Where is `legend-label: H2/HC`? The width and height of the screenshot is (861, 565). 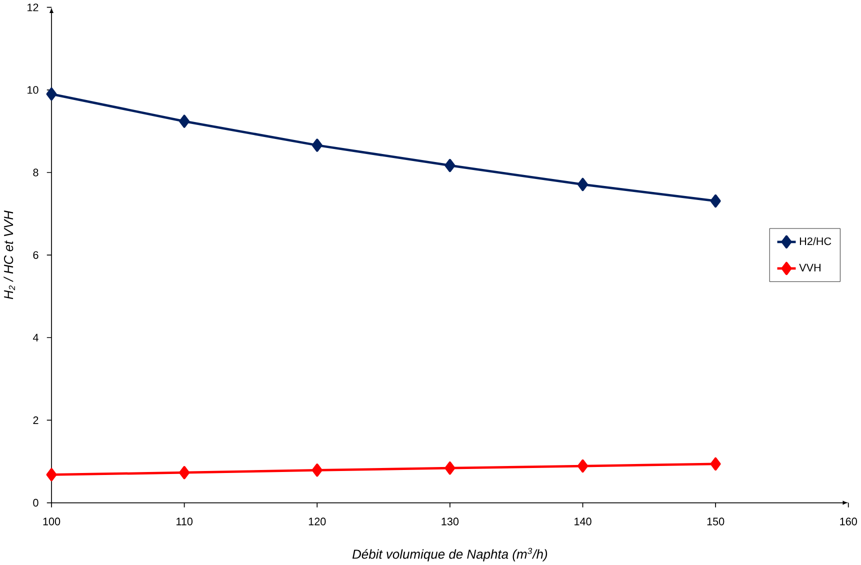
legend-label: H2/HC is located at coordinates (816, 241).